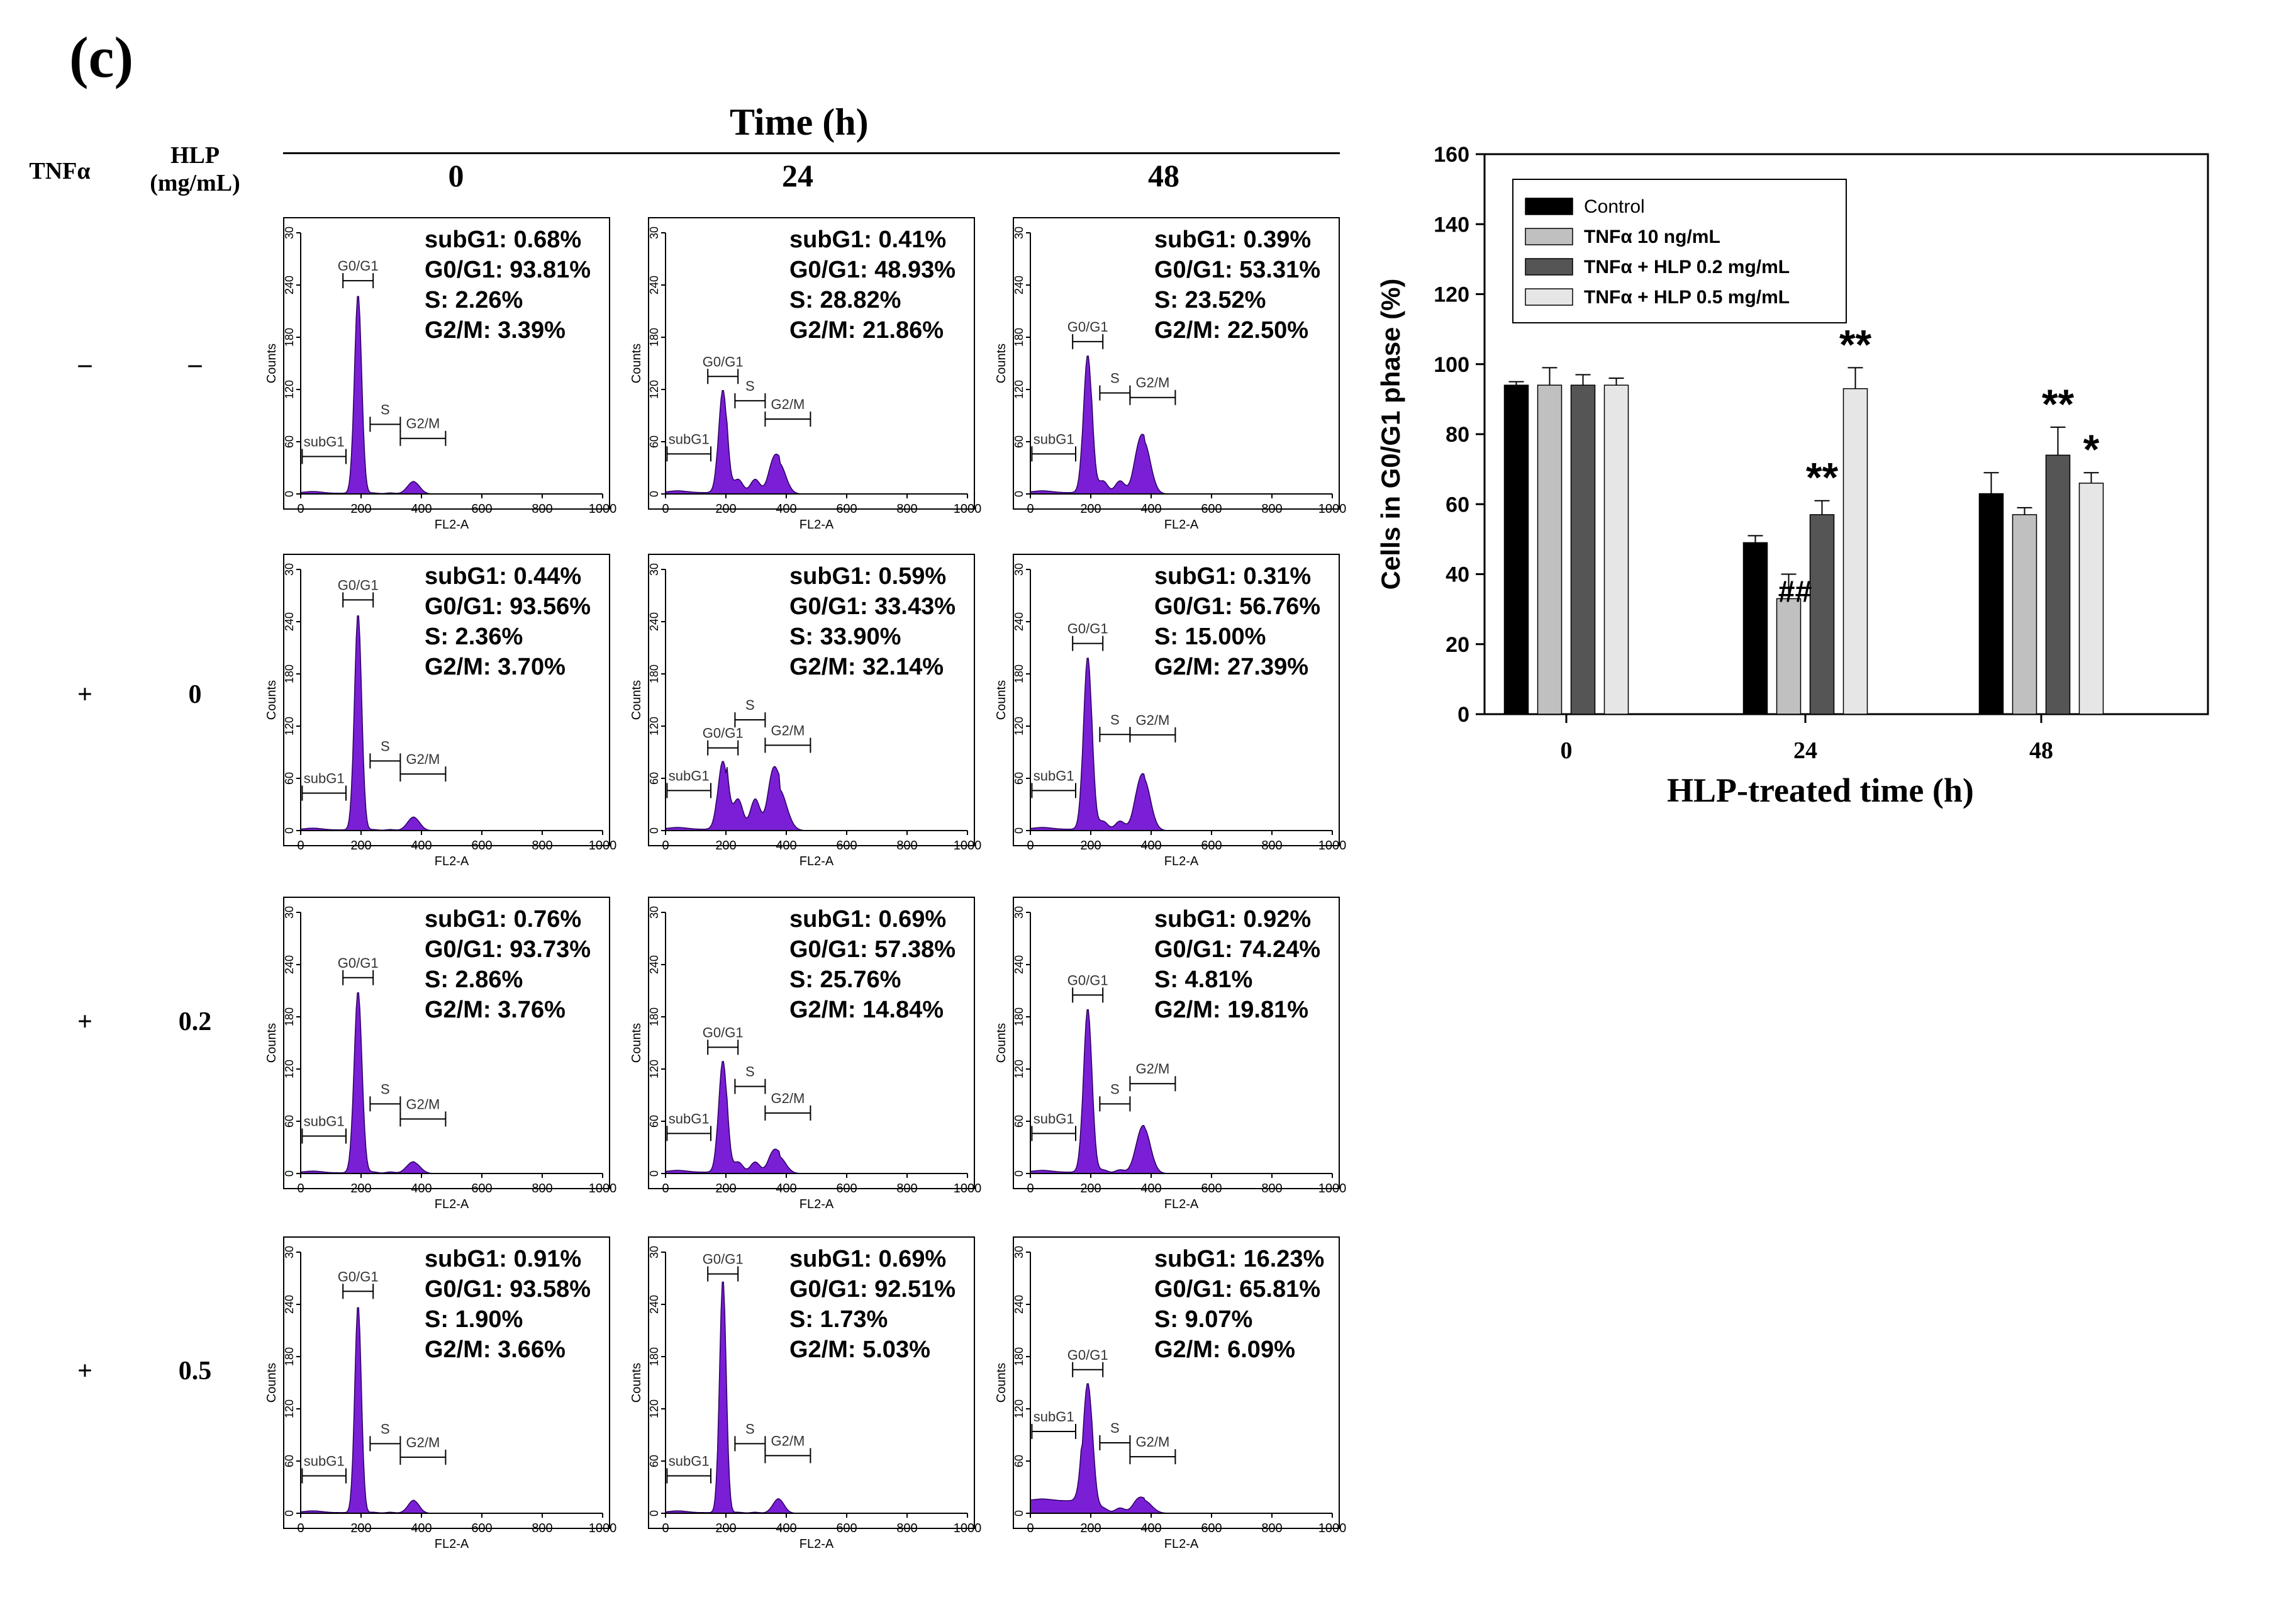  What do you see at coordinates (195, 1372) in the screenshot?
I see `row-3-hlp: 0.5` at bounding box center [195, 1372].